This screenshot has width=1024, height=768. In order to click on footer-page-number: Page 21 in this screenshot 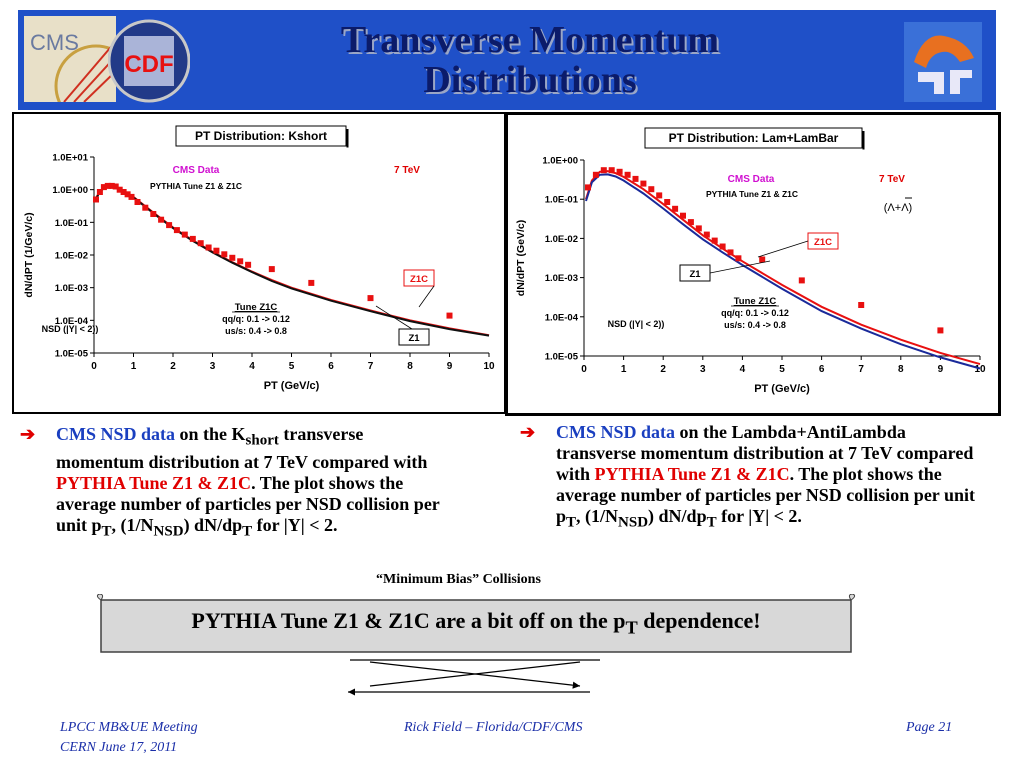, I will do `click(929, 727)`.